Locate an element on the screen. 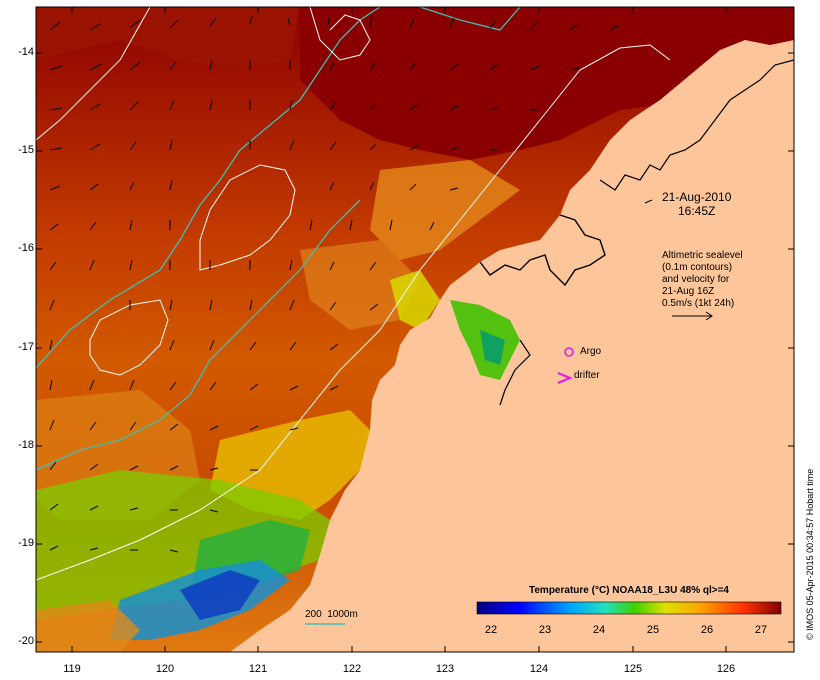  argo-label: Argo is located at coordinates (591, 351).